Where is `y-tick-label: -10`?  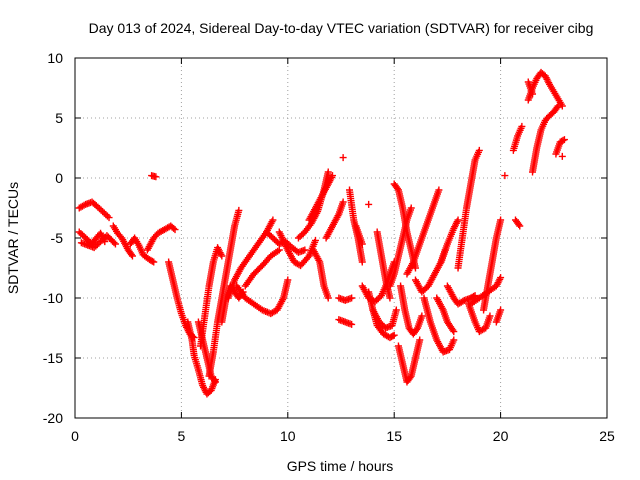
y-tick-label: -10 is located at coordinates (53, 298).